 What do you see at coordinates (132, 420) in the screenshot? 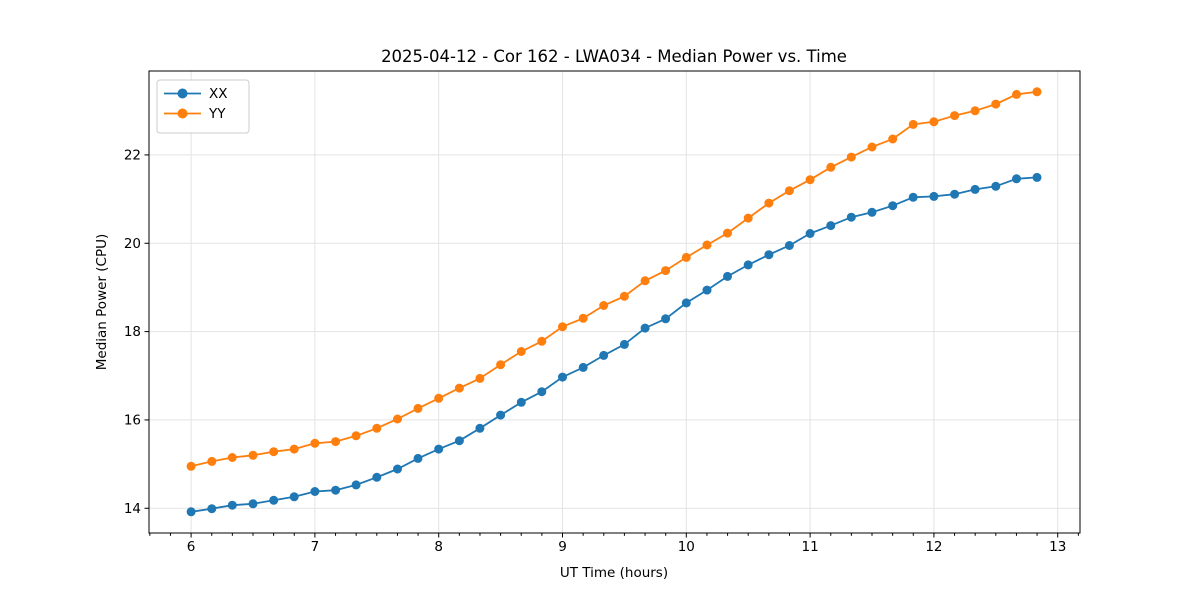
I see `y-tick-label: 16` at bounding box center [132, 420].